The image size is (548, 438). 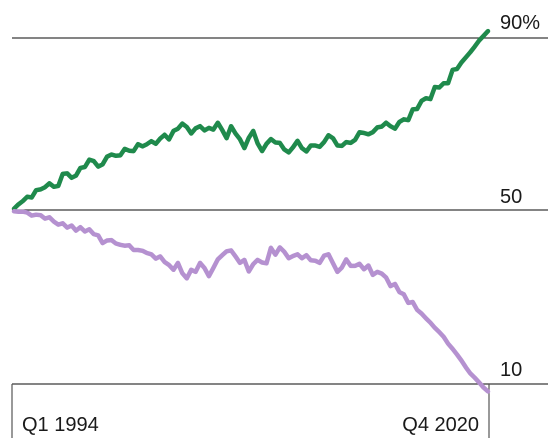 I want to click on x-tick-label-end: Q4 2020, so click(x=440, y=425).